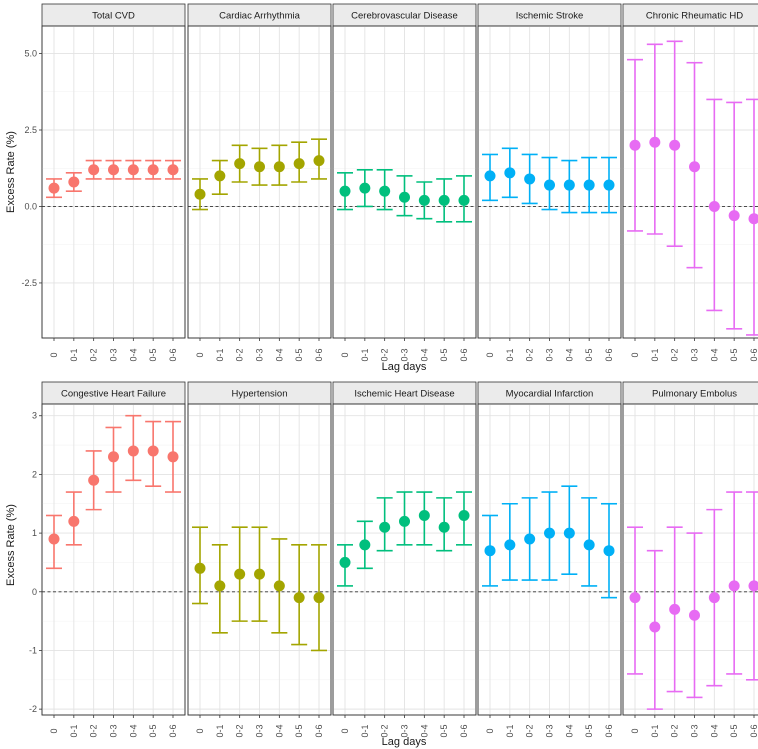  I want to click on facet-title: Hypertension, so click(260, 394).